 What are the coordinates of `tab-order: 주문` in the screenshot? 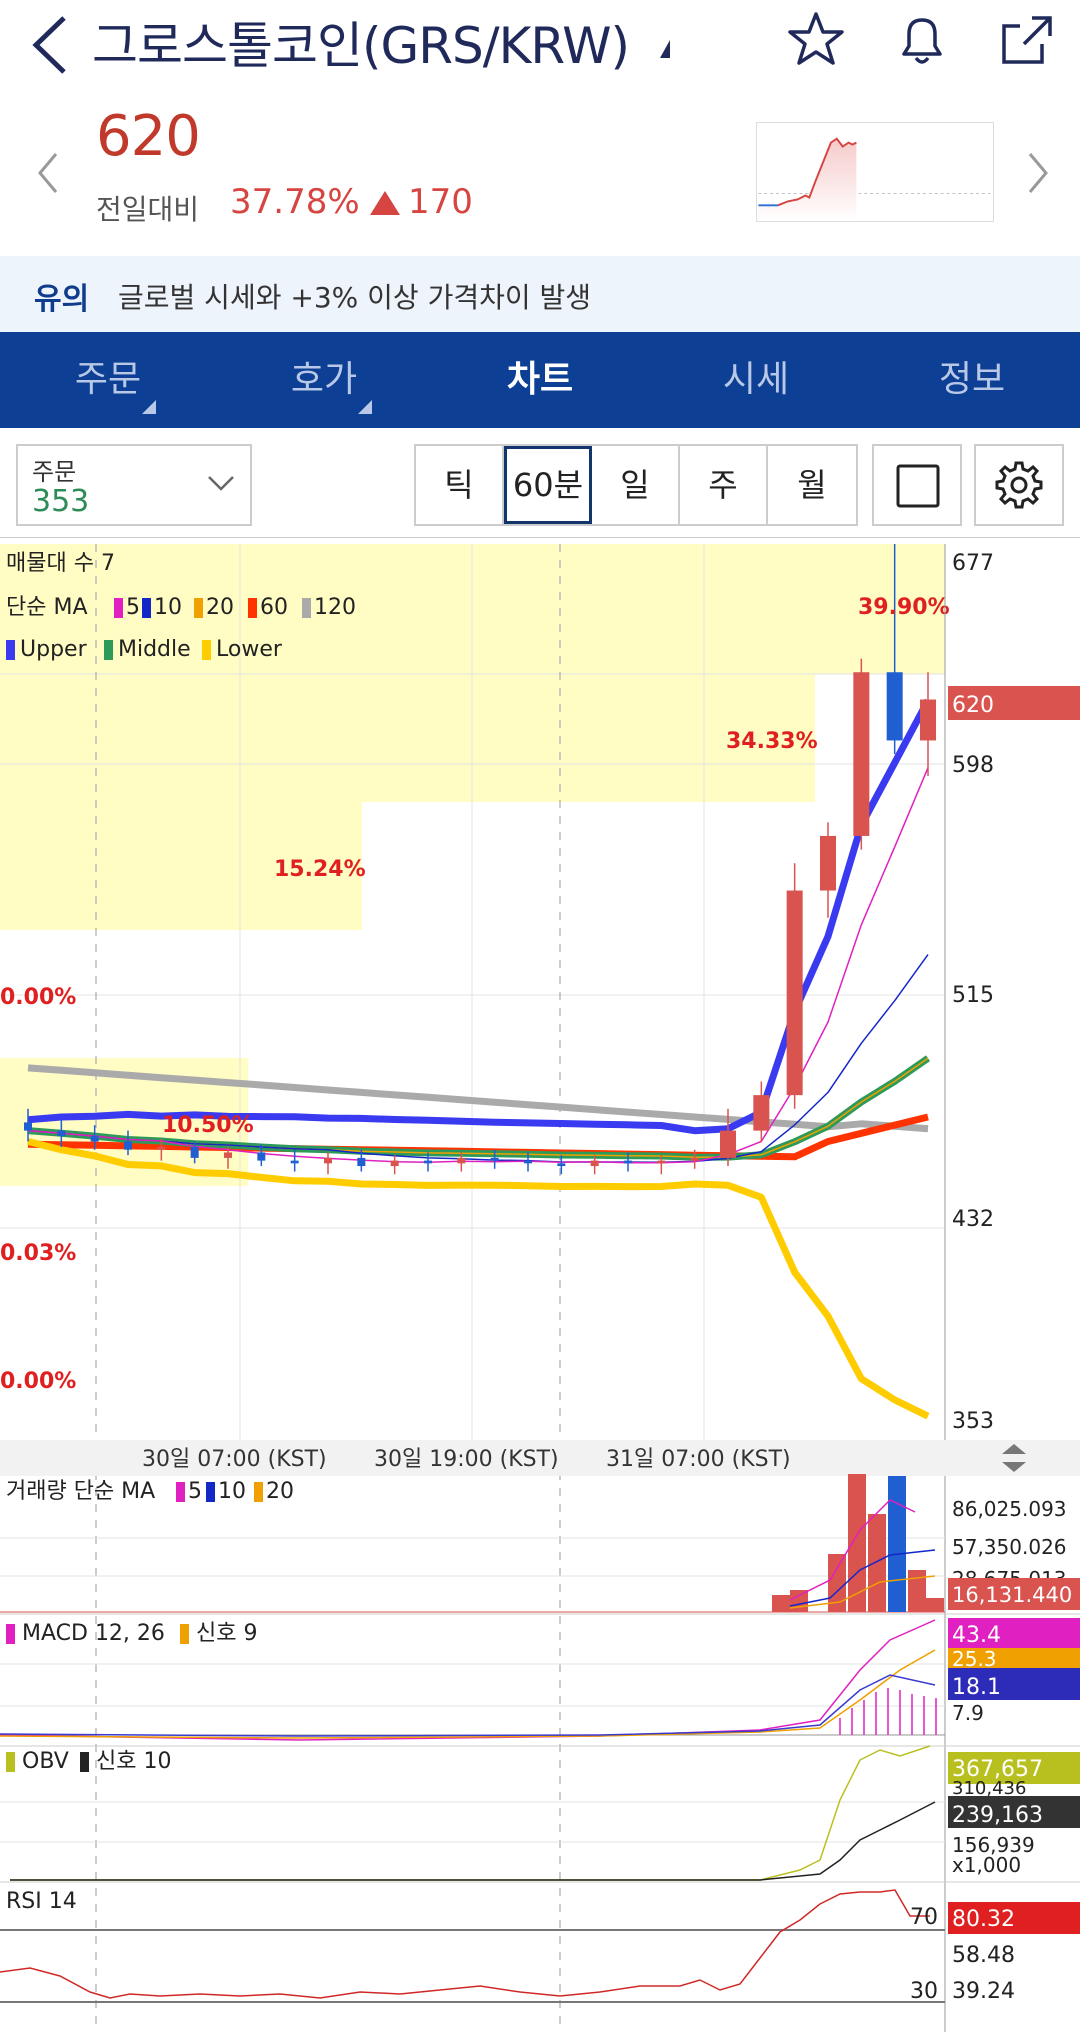 It's located at (108, 380).